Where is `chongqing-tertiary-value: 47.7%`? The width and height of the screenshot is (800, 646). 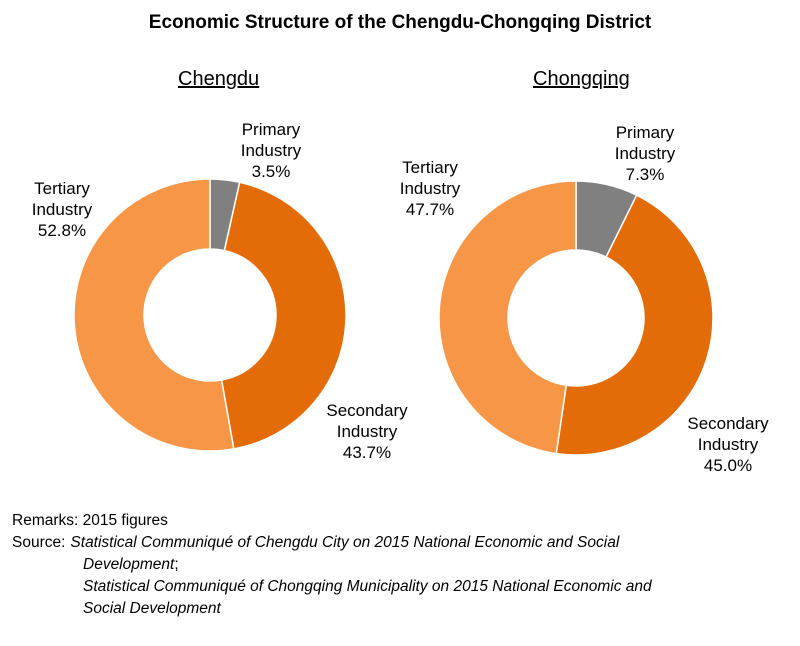 chongqing-tertiary-value: 47.7% is located at coordinates (430, 209).